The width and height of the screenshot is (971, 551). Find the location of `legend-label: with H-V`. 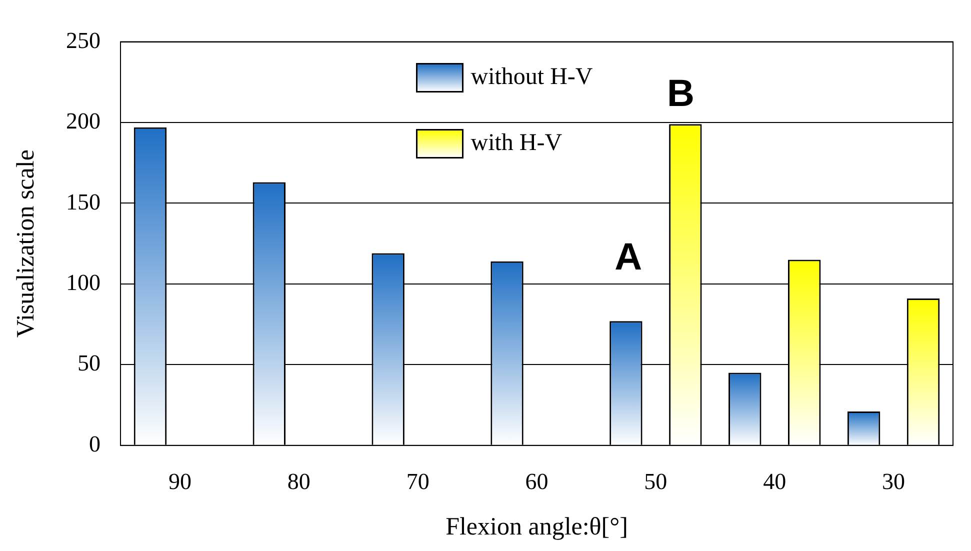

legend-label: with H-V is located at coordinates (516, 143).